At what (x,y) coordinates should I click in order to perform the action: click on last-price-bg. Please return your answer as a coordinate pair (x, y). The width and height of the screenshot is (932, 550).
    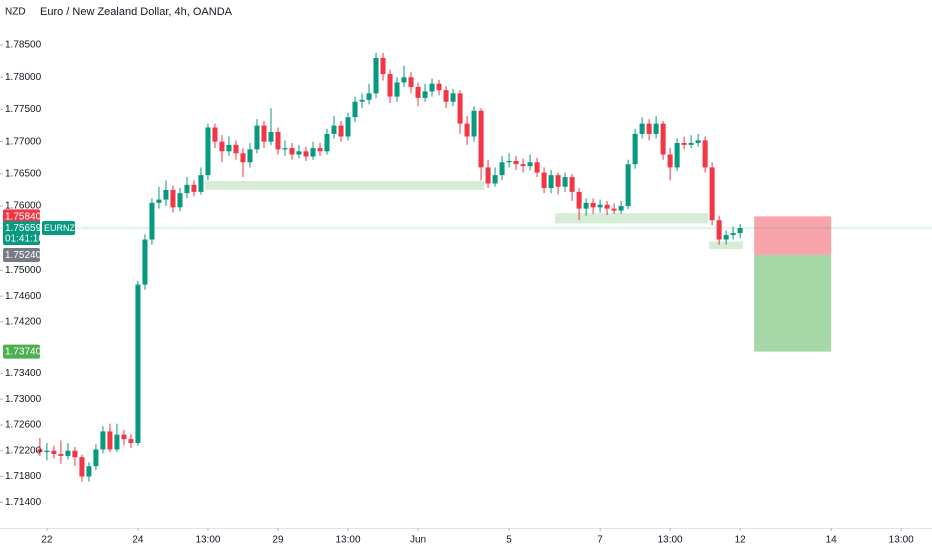
    Looking at the image, I should click on (21, 233).